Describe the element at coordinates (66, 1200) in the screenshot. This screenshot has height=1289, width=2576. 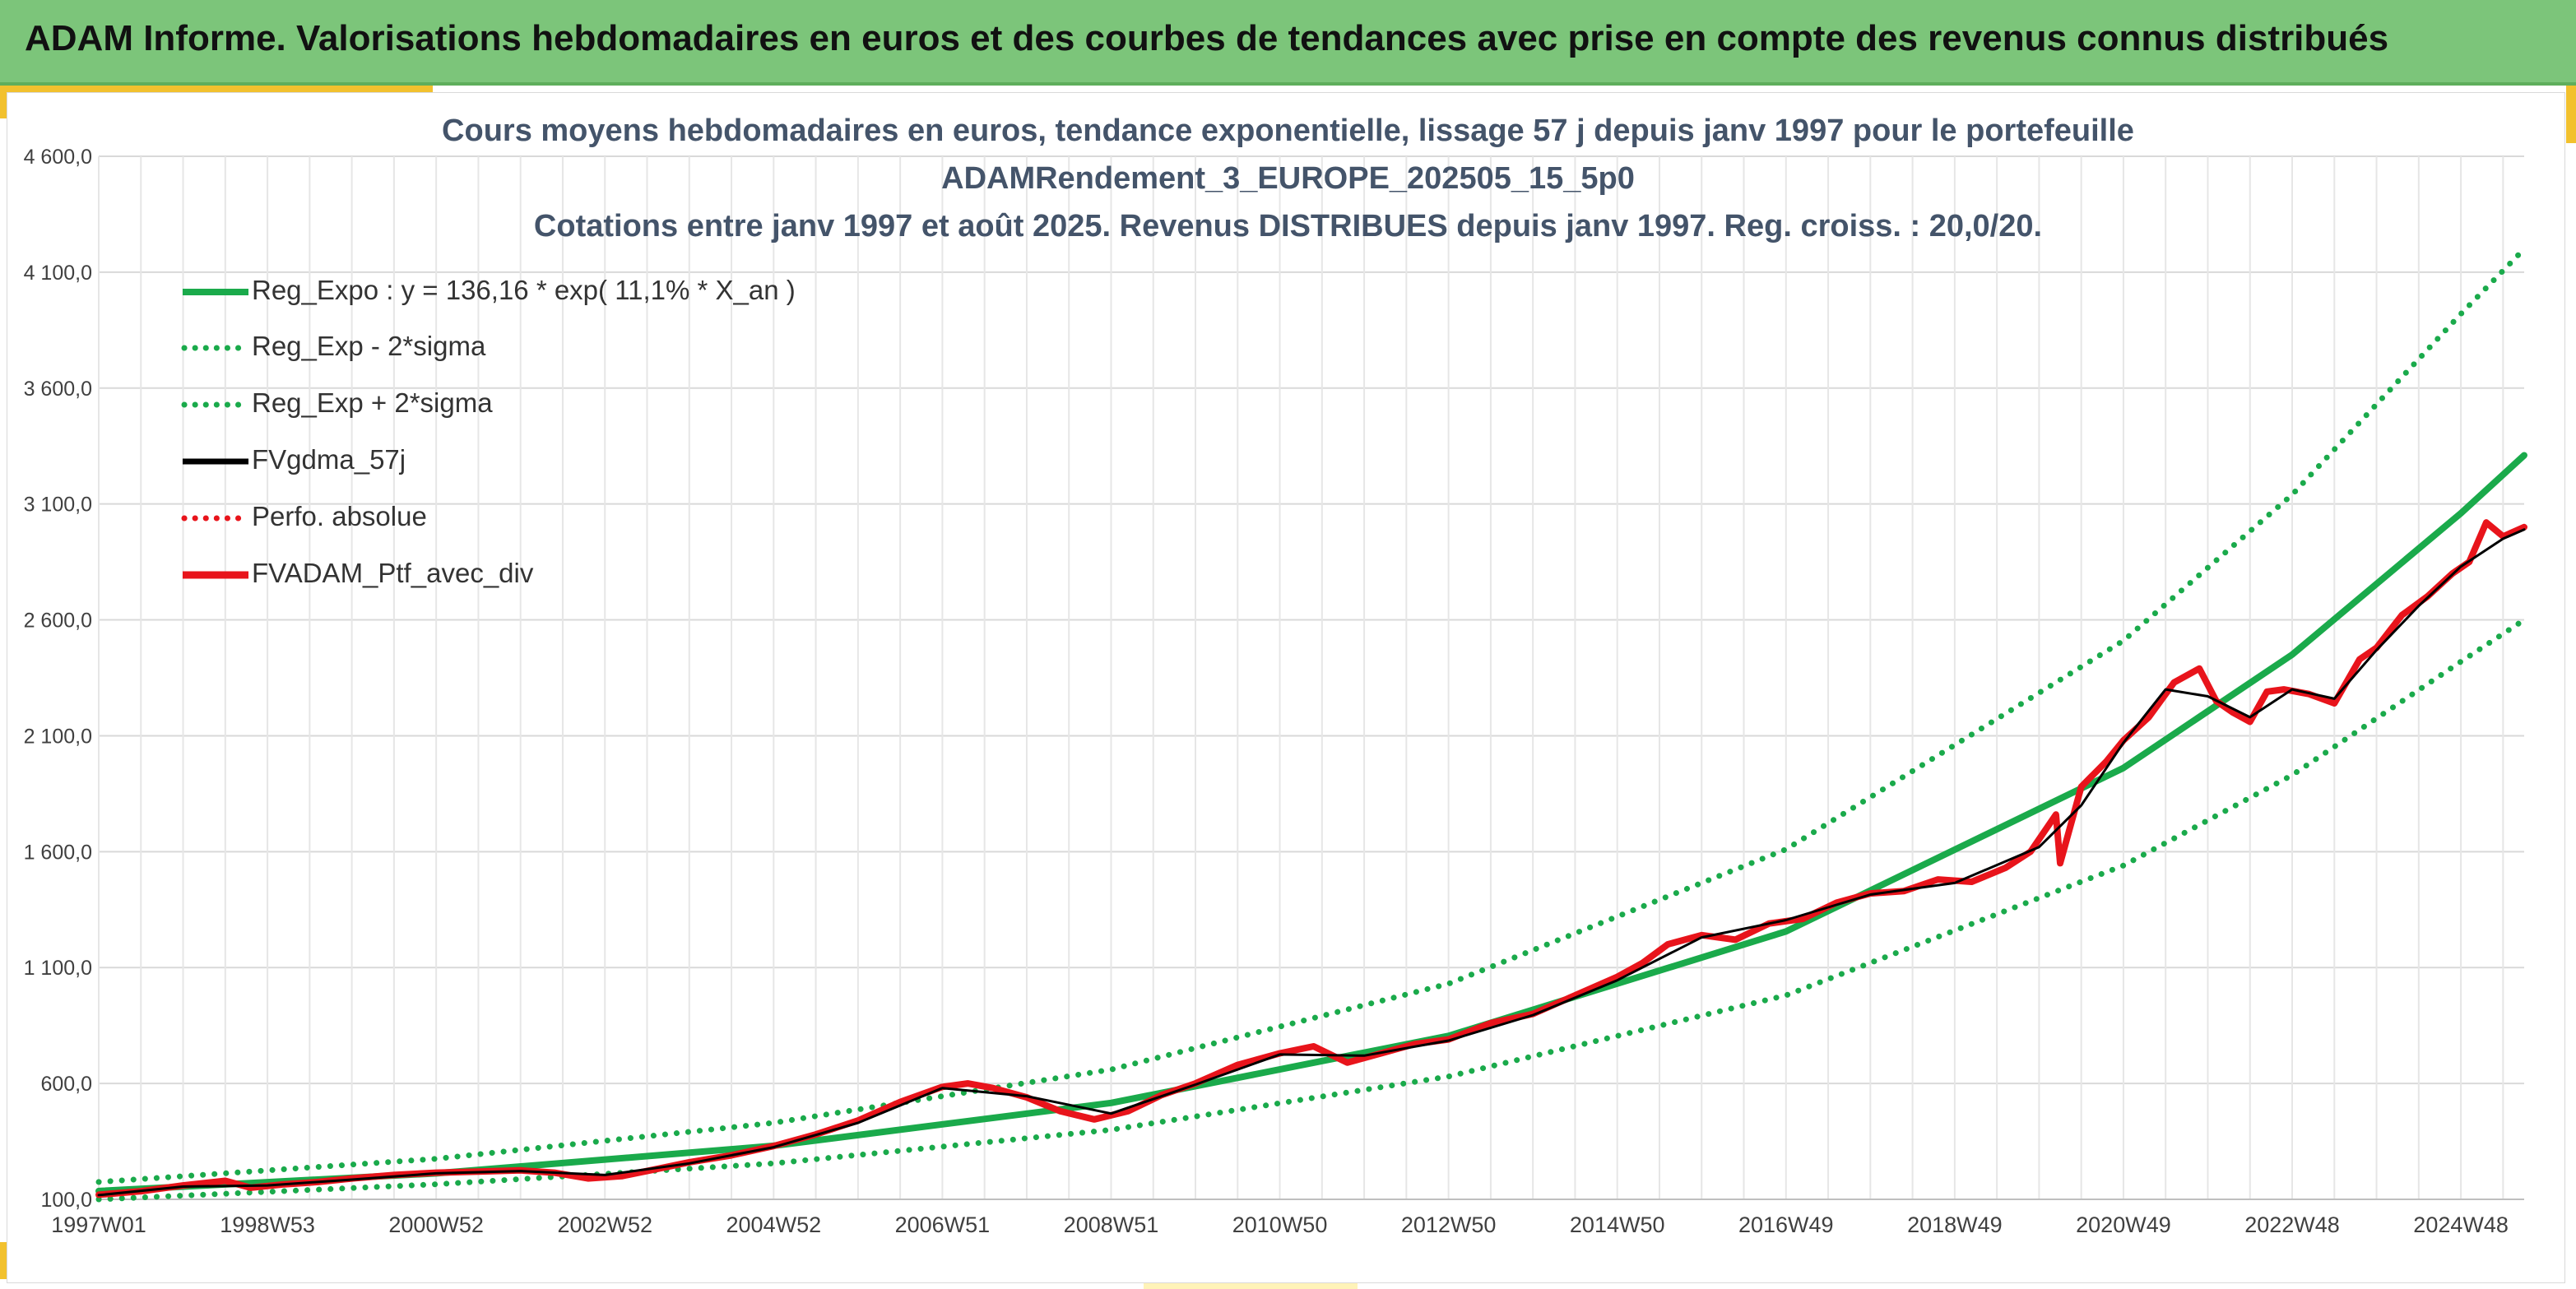
I see `y-tick-label: 100,0` at that location.